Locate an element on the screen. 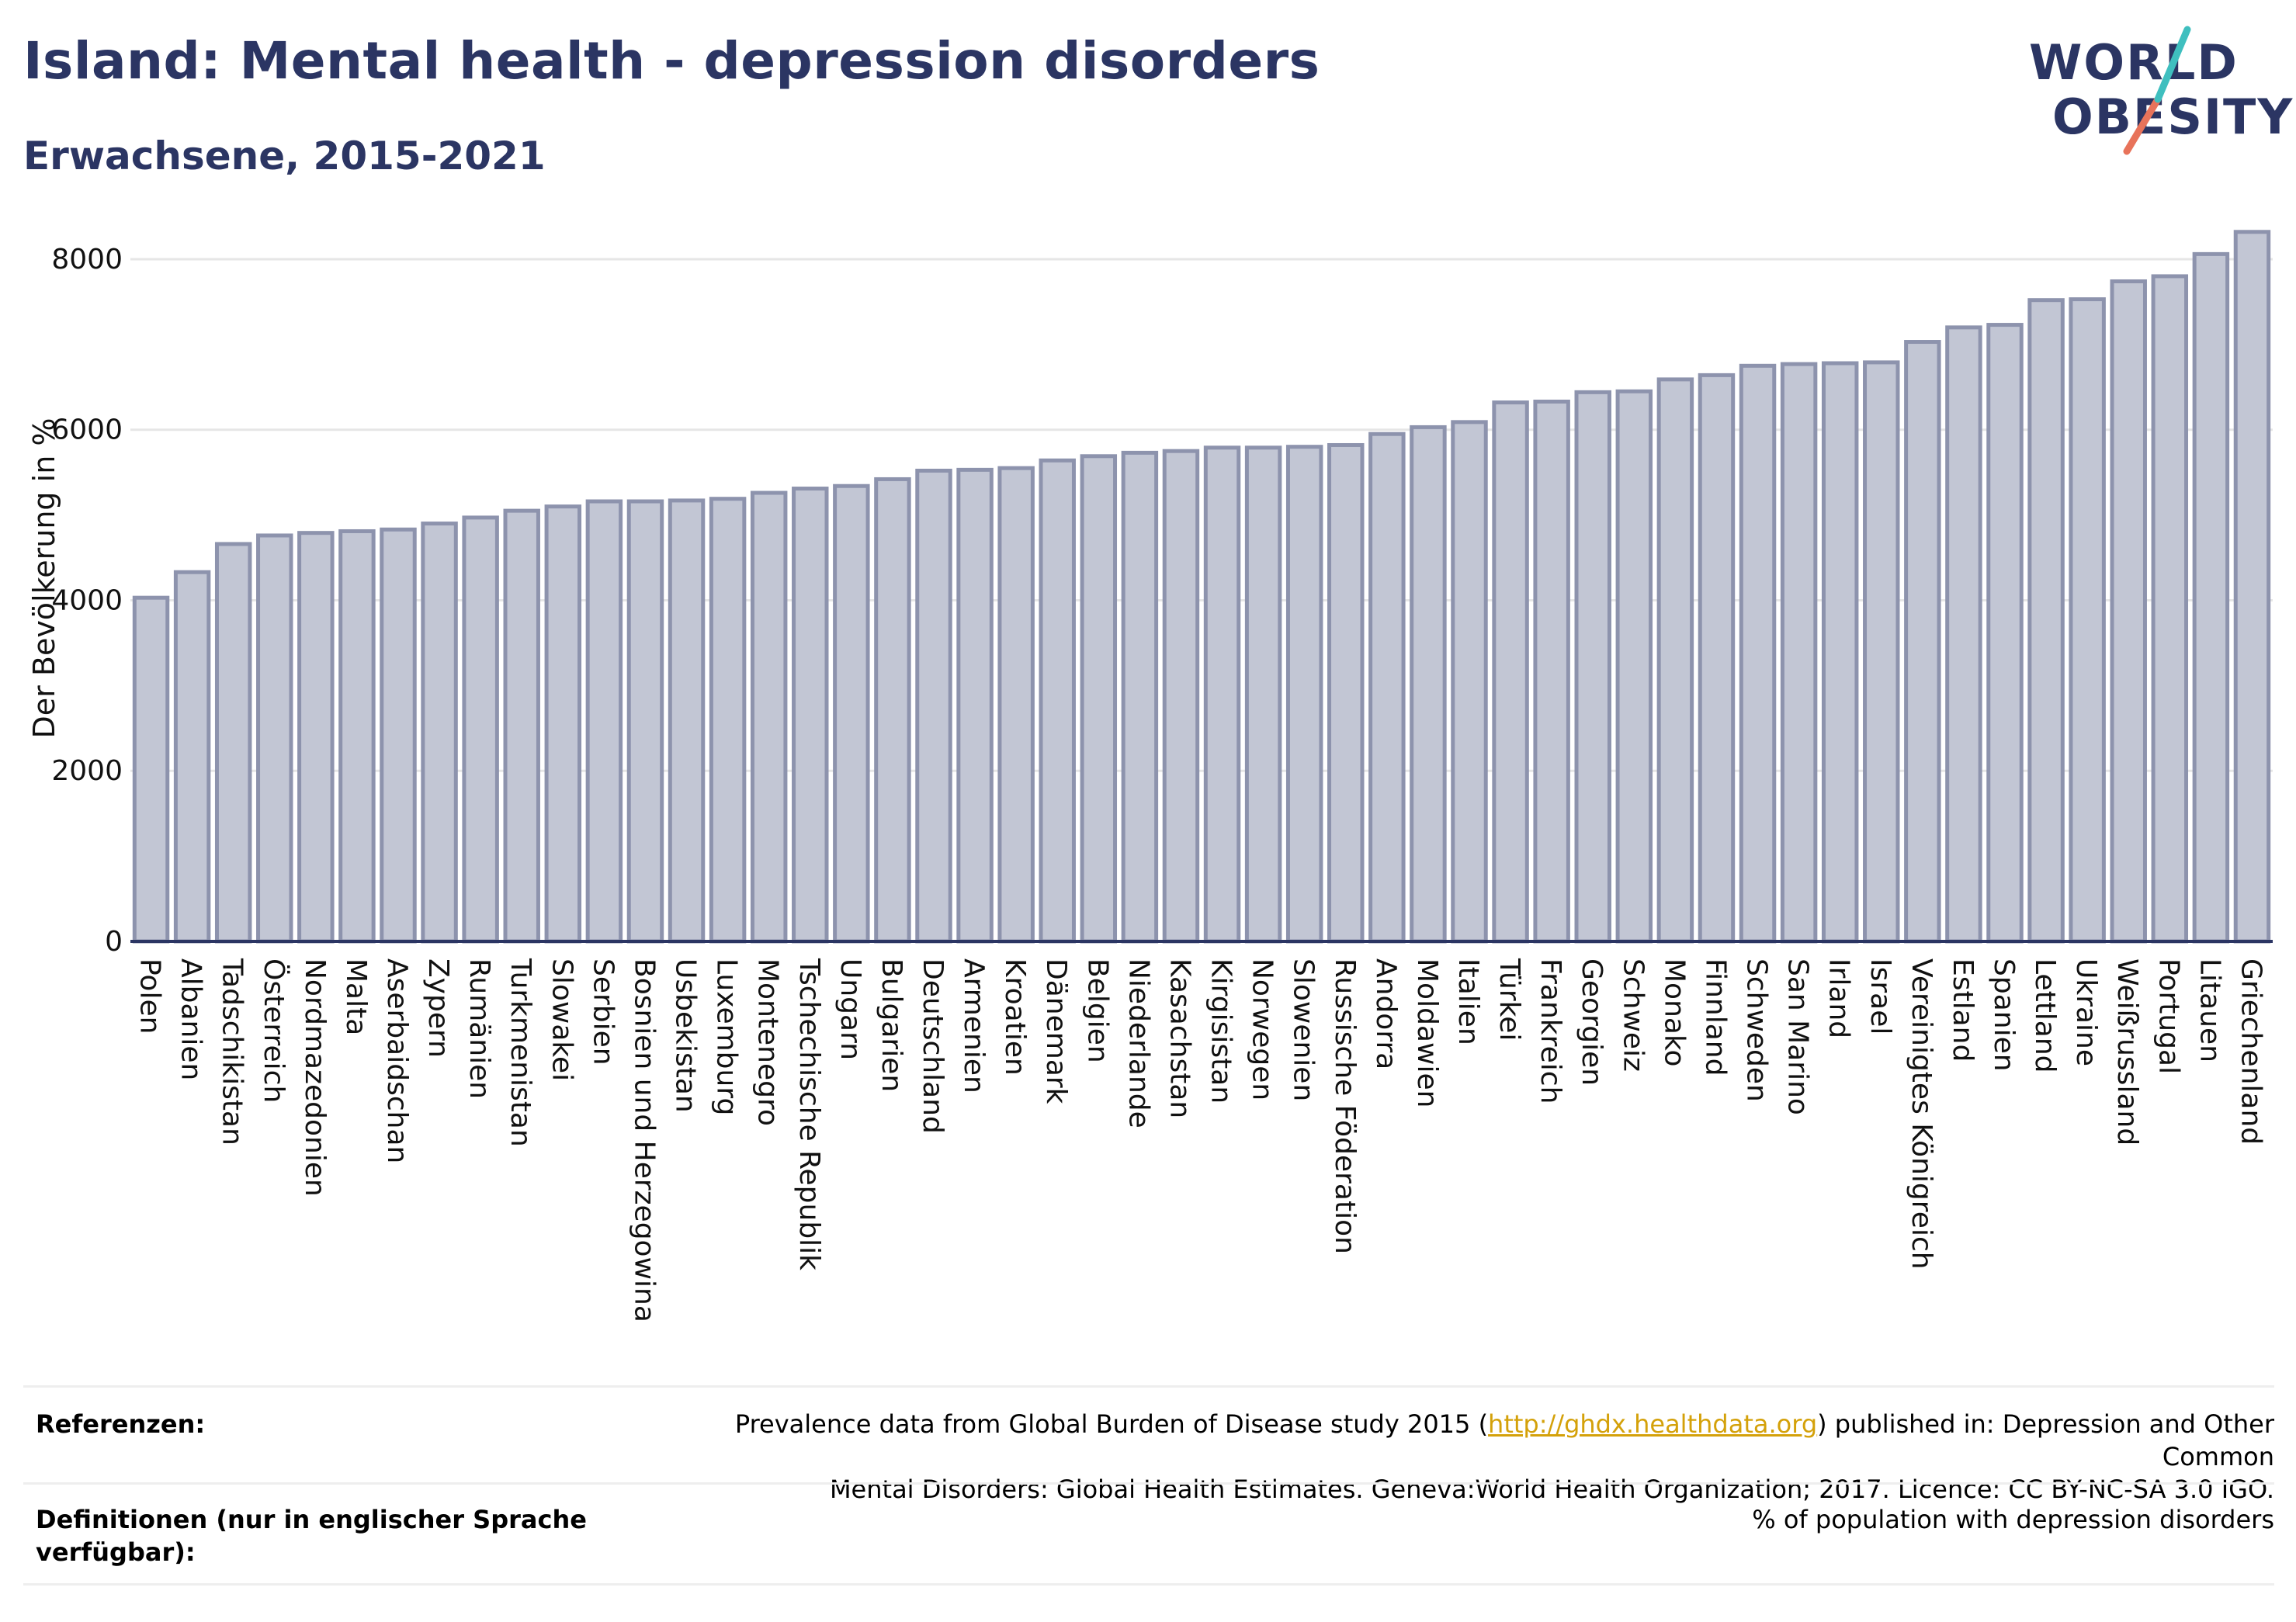 The height and width of the screenshot is (1622, 2296). x-tick-label: Schweden is located at coordinates (1757, 1030).